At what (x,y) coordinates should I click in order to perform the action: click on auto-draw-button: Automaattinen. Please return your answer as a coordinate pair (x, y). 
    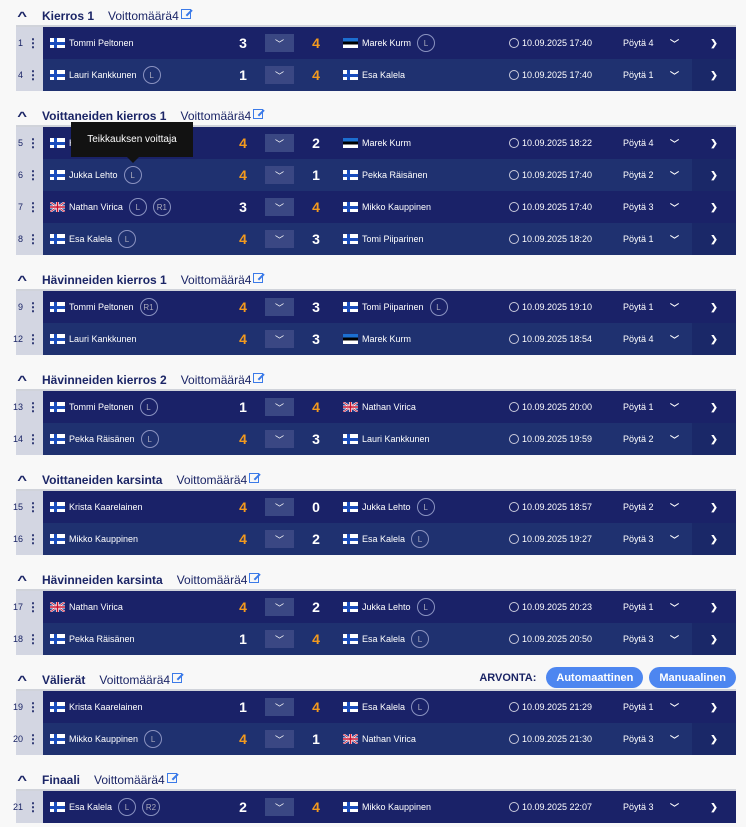
    Looking at the image, I should click on (595, 677).